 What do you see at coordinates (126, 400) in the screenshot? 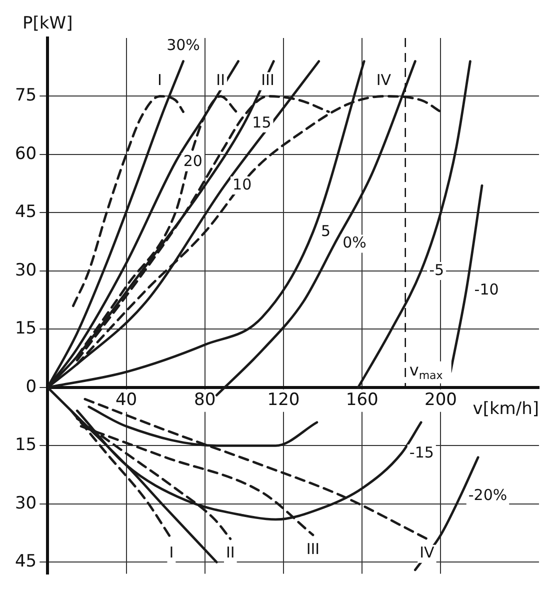
I see `x-tick-label: 40` at bounding box center [126, 400].